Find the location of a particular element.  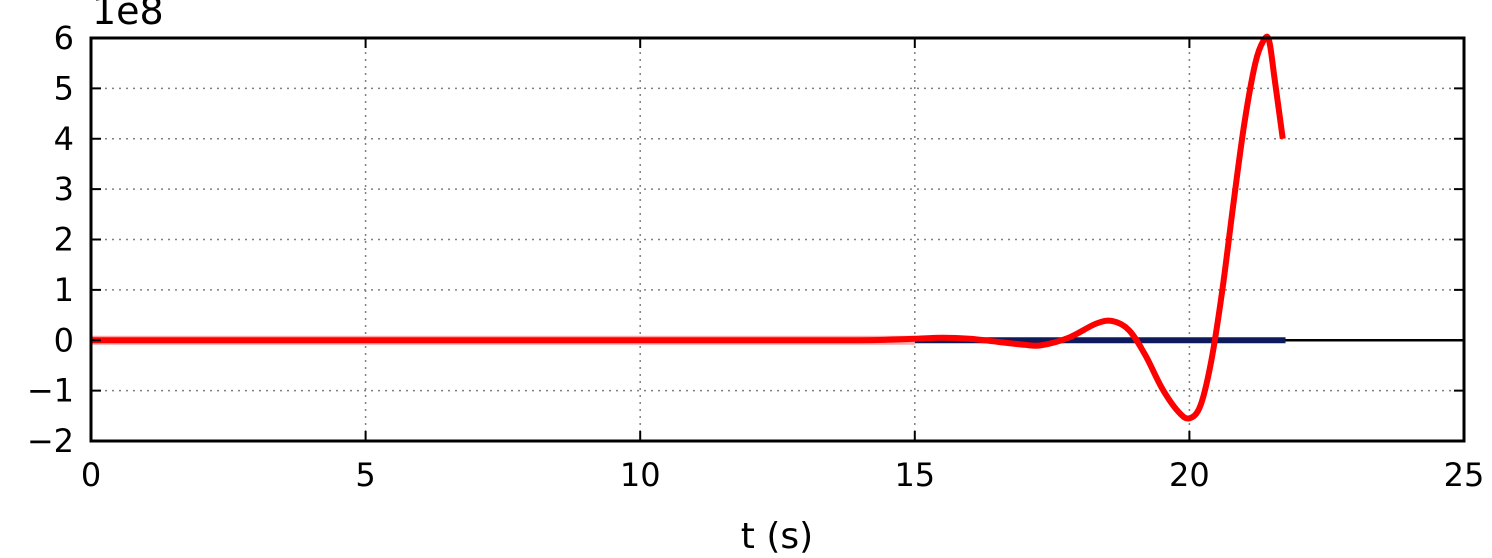

x-tick-label: 5 is located at coordinates (365, 475).